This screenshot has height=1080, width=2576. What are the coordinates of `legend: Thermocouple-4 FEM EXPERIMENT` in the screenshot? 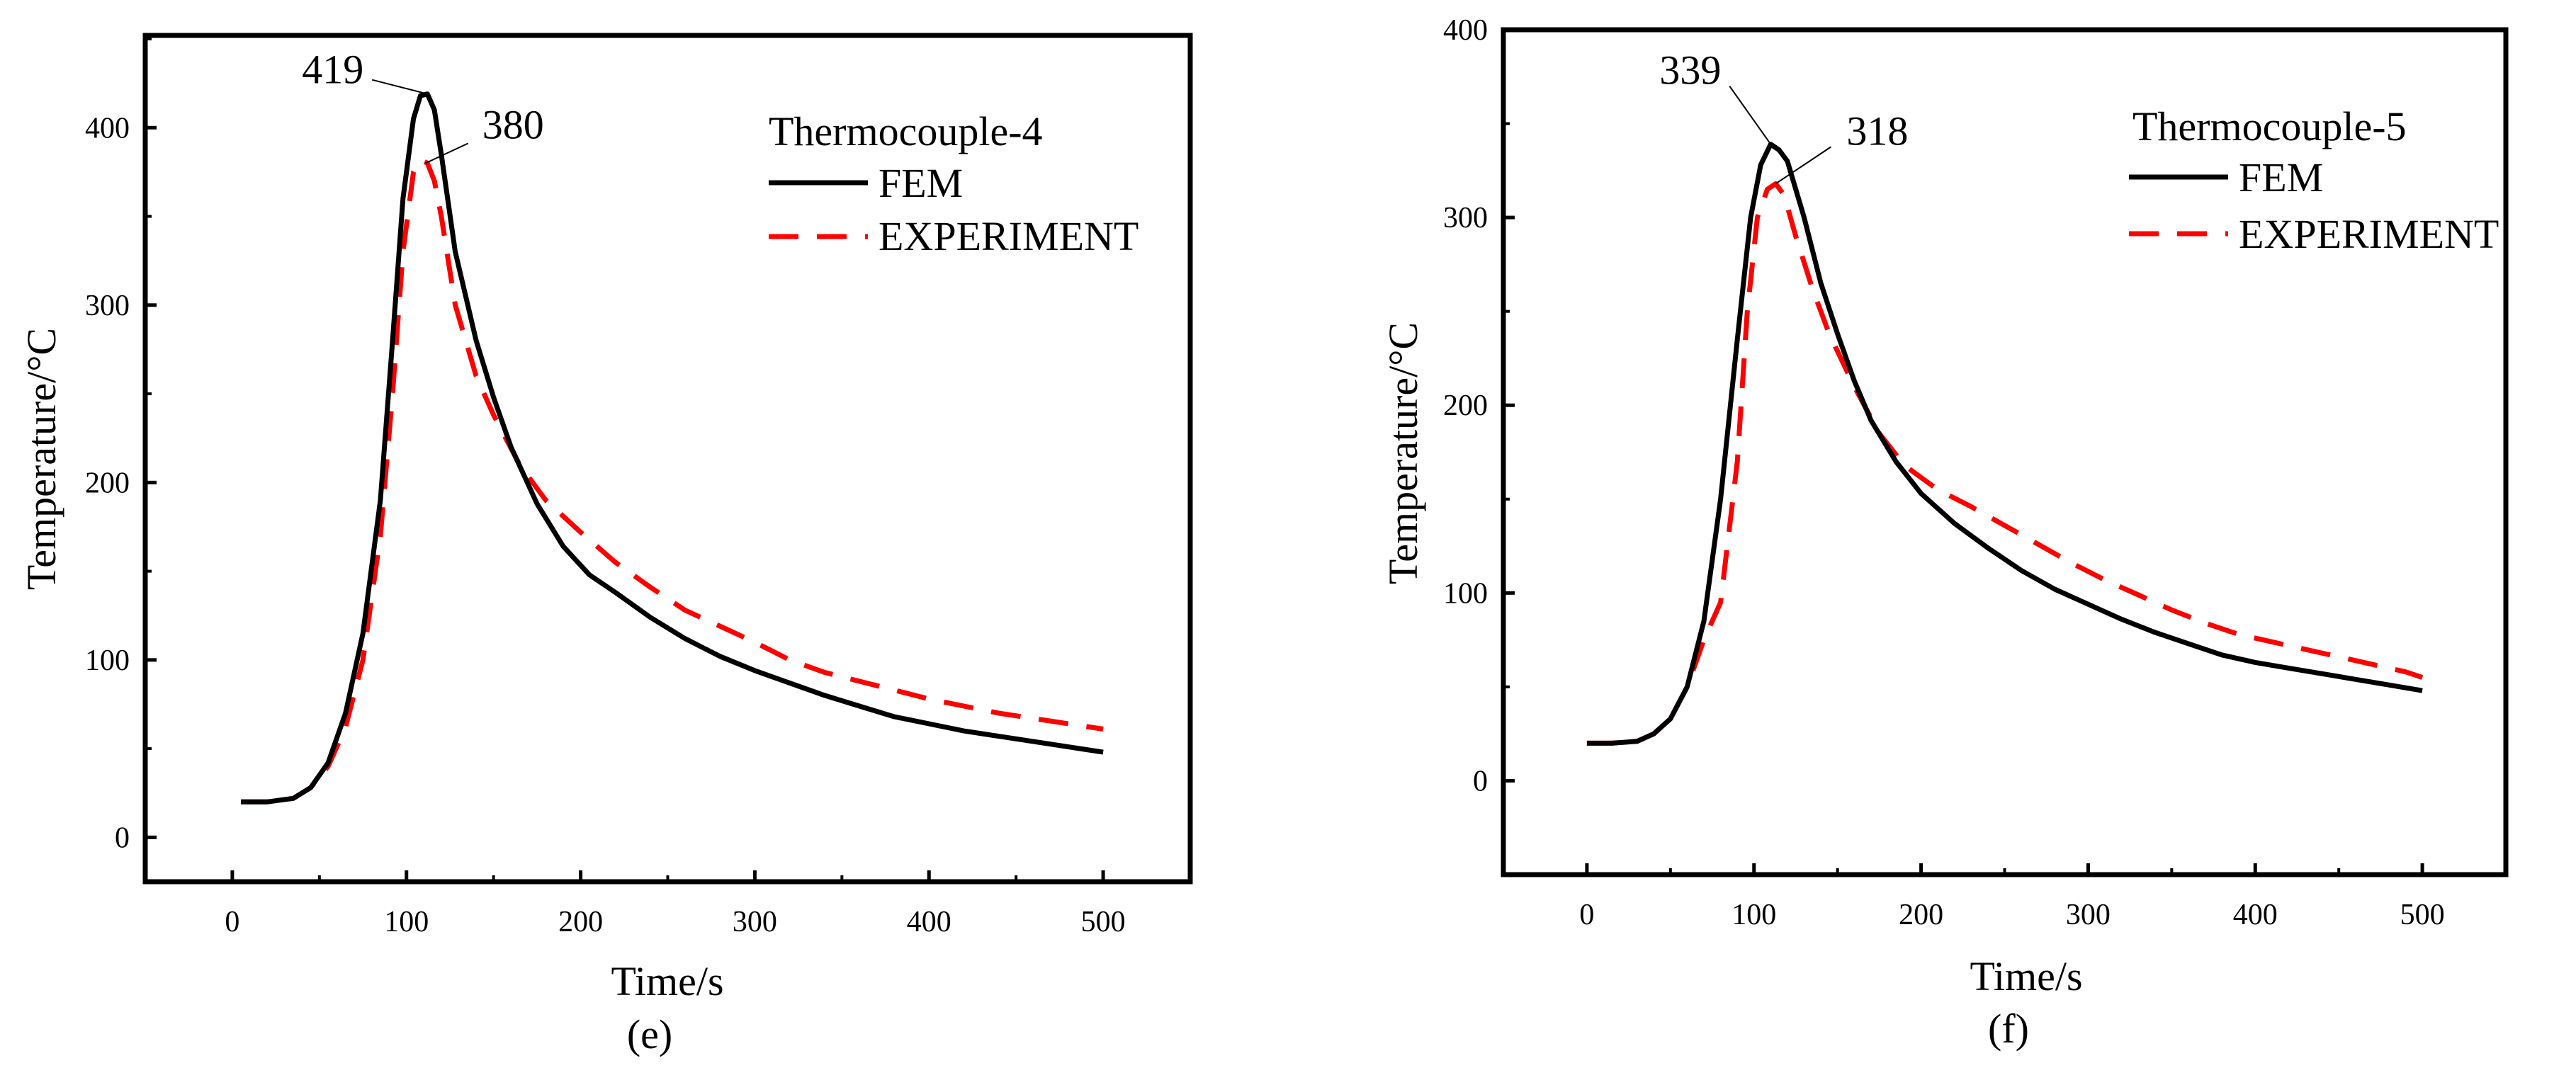 It's located at (954, 183).